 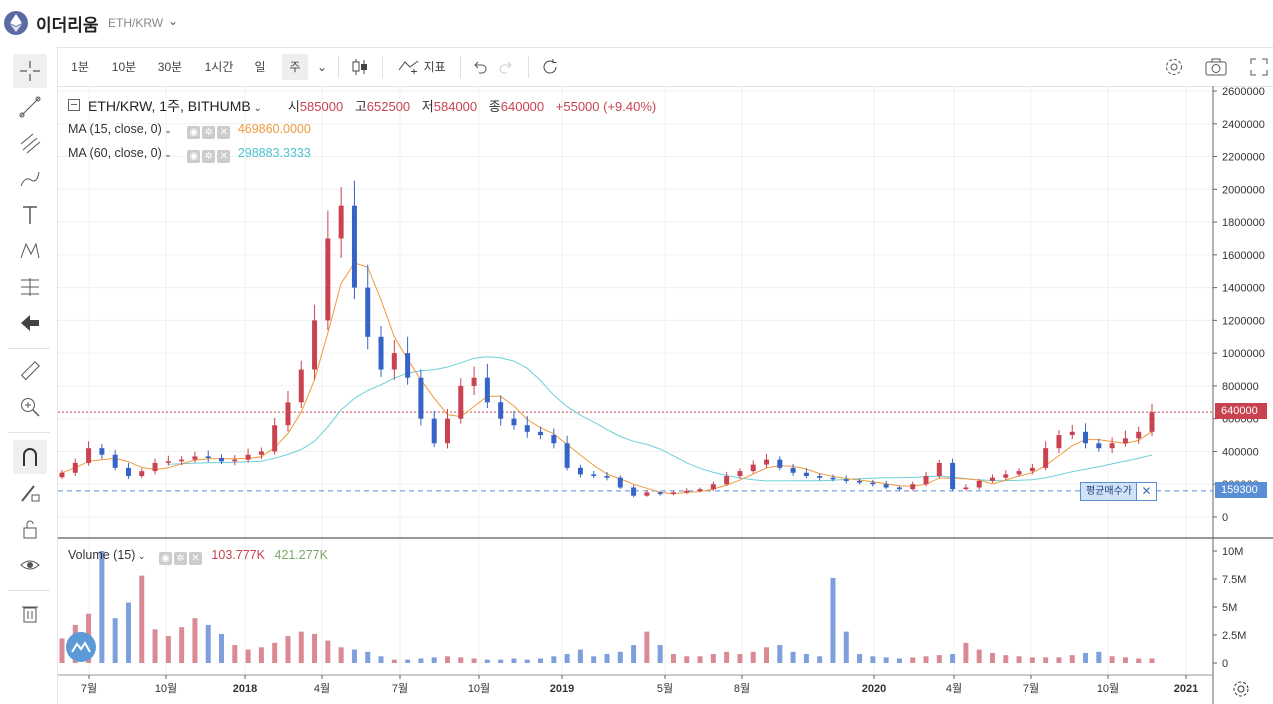 I want to click on refresh-icon, so click(x=550, y=67).